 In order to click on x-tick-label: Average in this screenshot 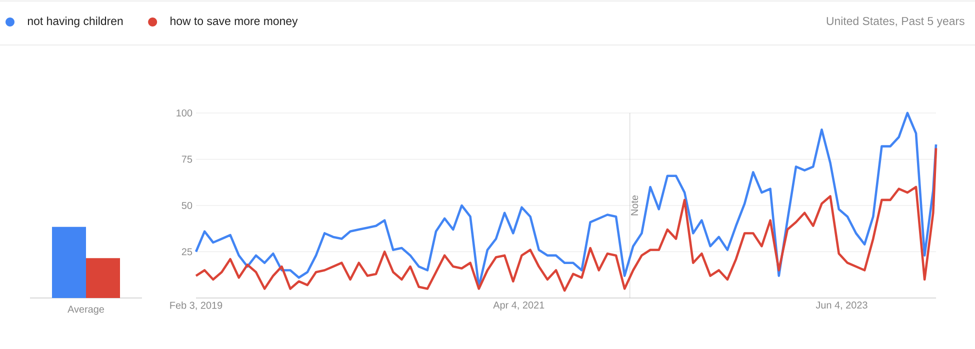, I will do `click(86, 310)`.